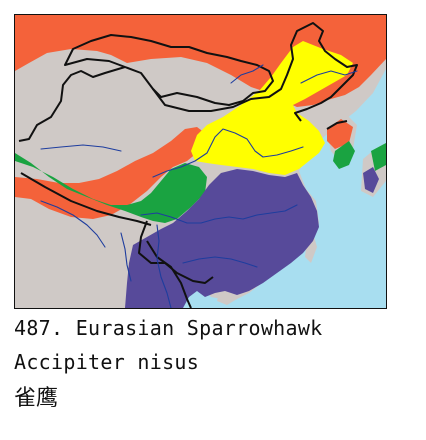  I want to click on border-korea, so click(337, 125).